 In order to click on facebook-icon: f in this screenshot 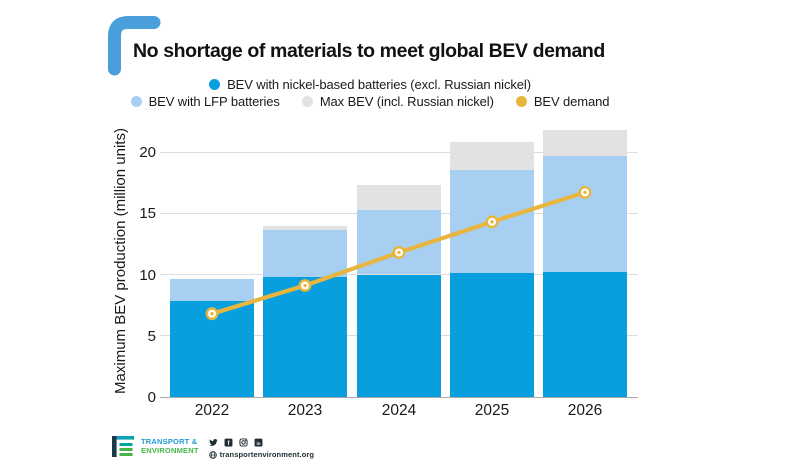, I will do `click(228, 442)`.